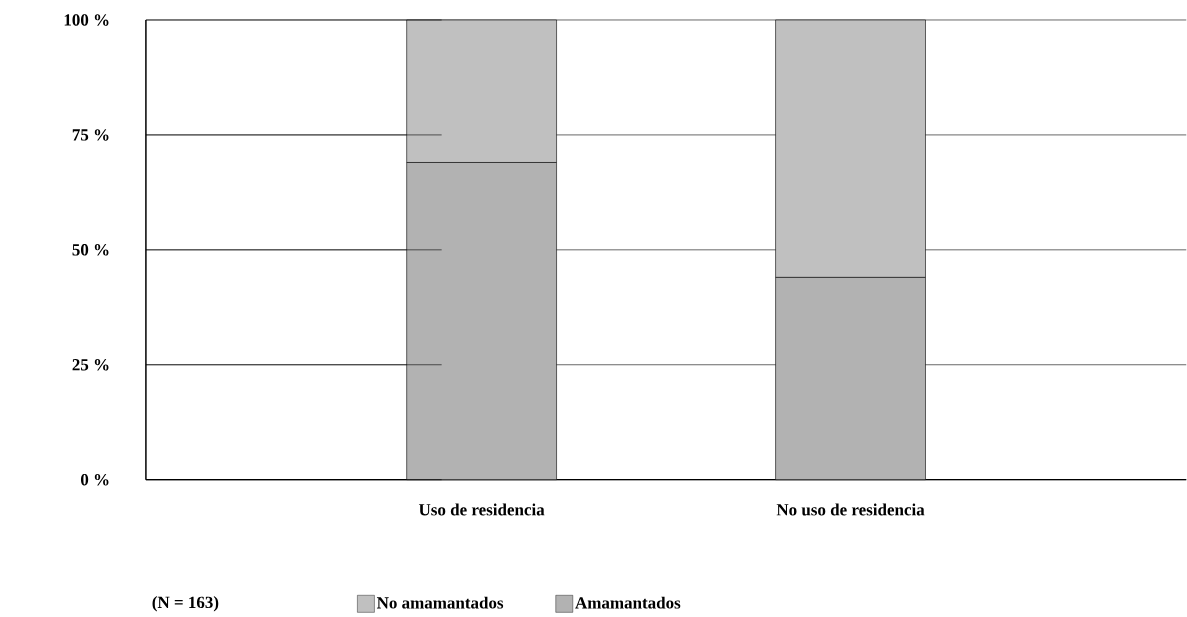  Describe the element at coordinates (185, 604) in the screenshot. I see `text: (N = 163)` at that location.